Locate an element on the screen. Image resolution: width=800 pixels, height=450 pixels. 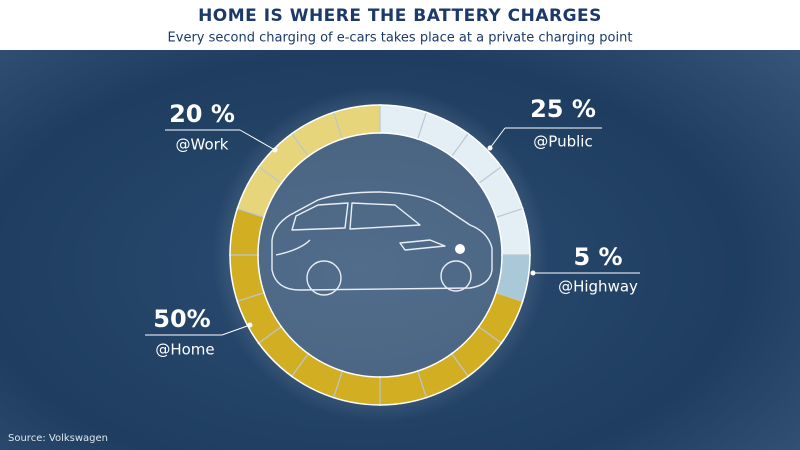
header-band is located at coordinates (400, 25).